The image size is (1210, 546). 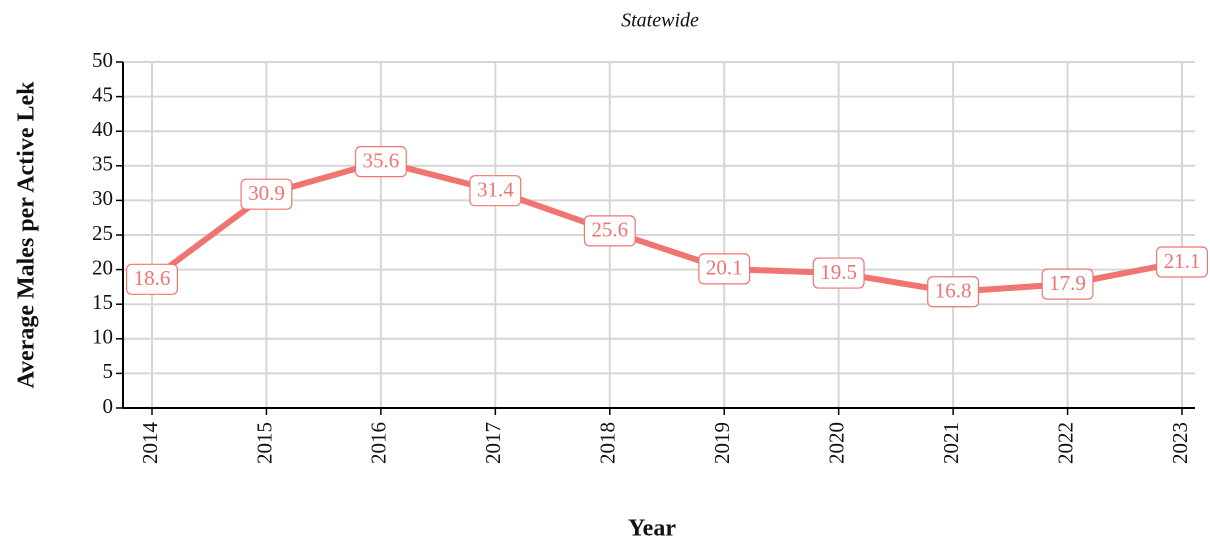 What do you see at coordinates (108, 406) in the screenshot?
I see `y-tick-label: 0` at bounding box center [108, 406].